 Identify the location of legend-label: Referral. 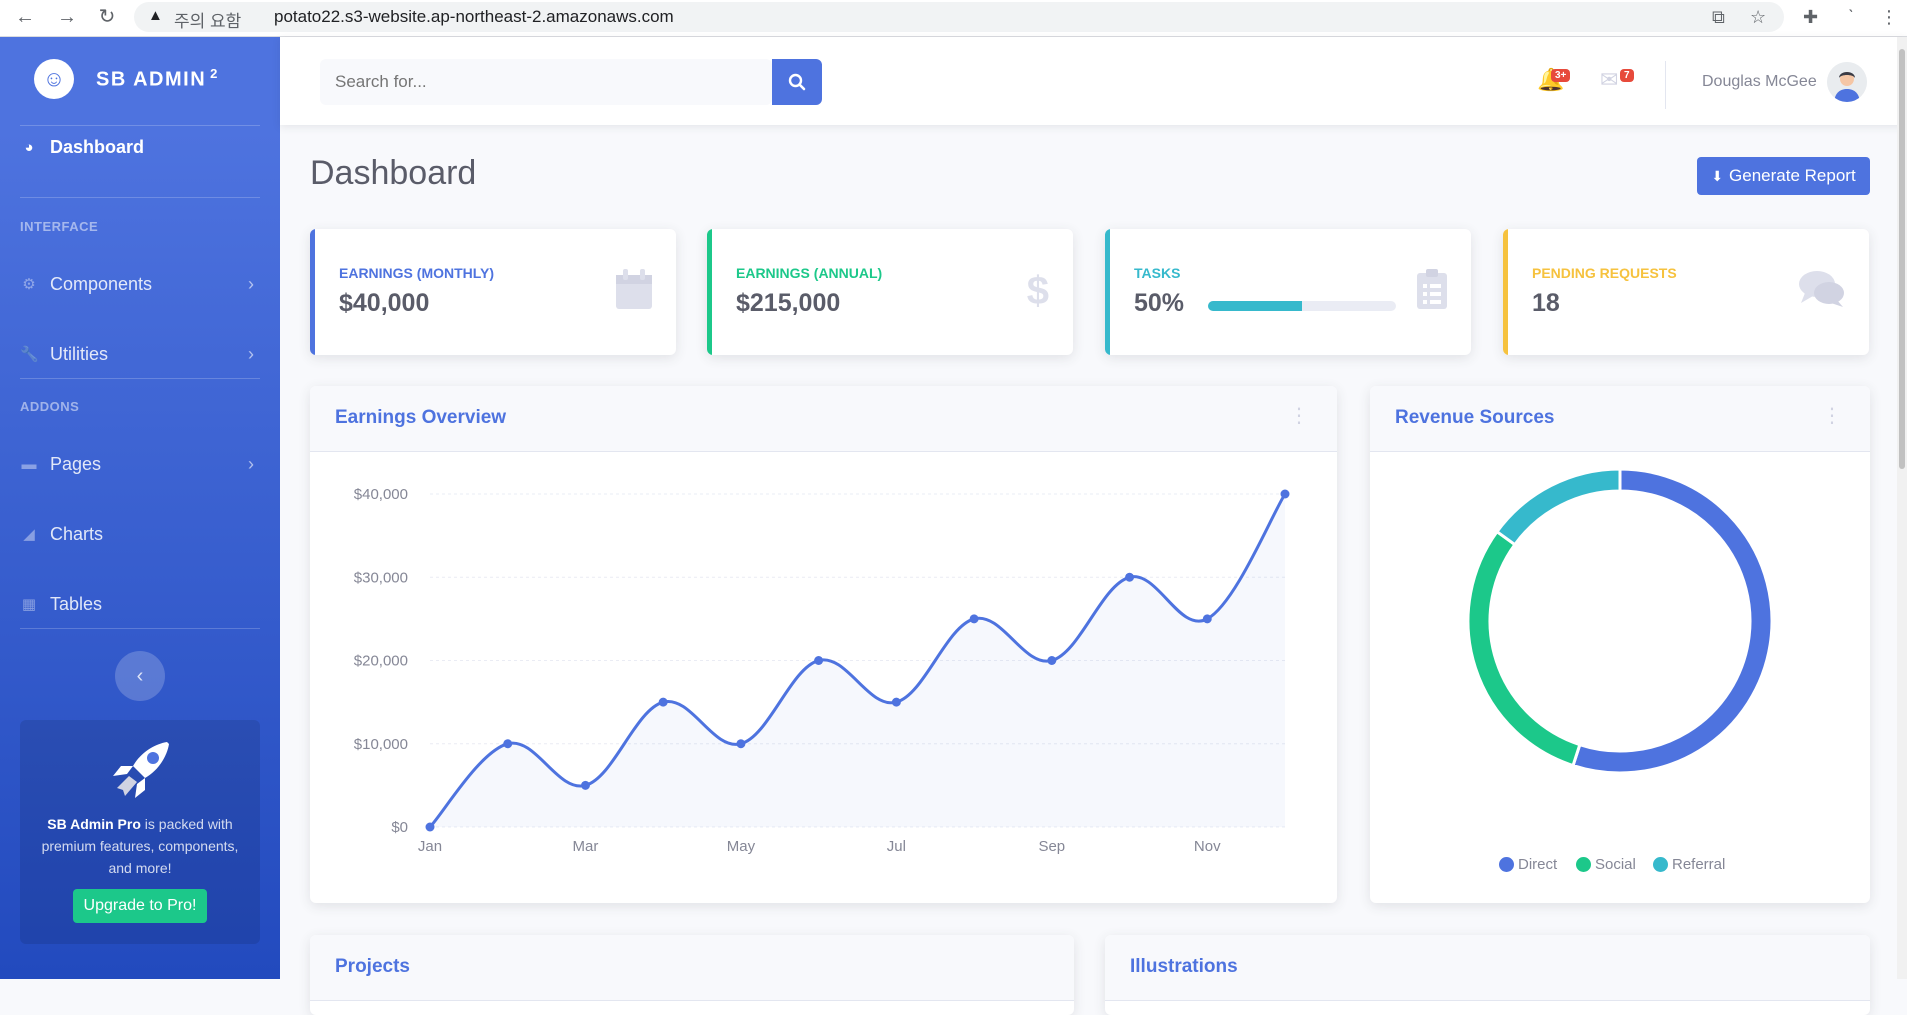
(1699, 864).